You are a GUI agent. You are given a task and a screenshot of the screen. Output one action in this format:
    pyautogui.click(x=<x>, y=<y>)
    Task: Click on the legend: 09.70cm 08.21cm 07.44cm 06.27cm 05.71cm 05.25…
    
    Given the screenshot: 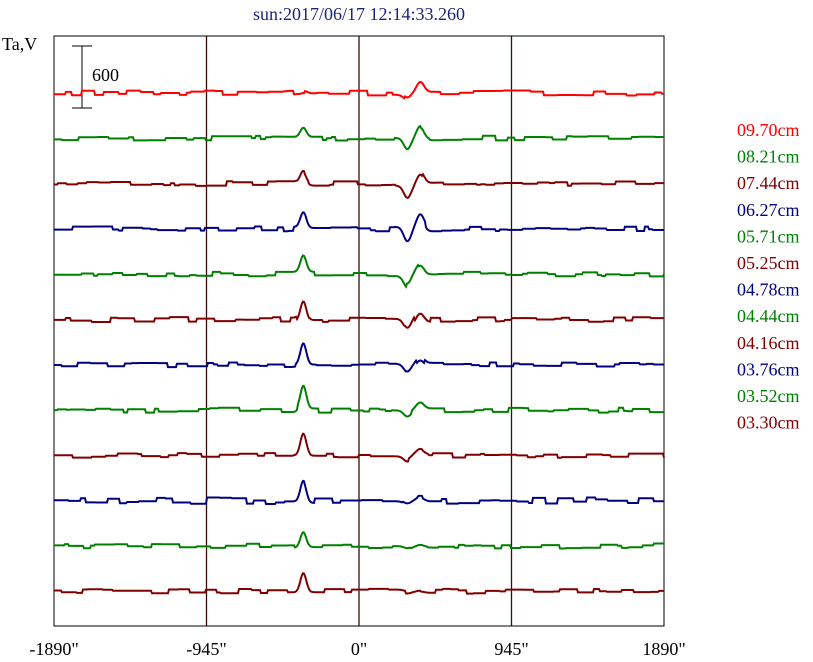 What is the action you would take?
    pyautogui.click(x=768, y=276)
    